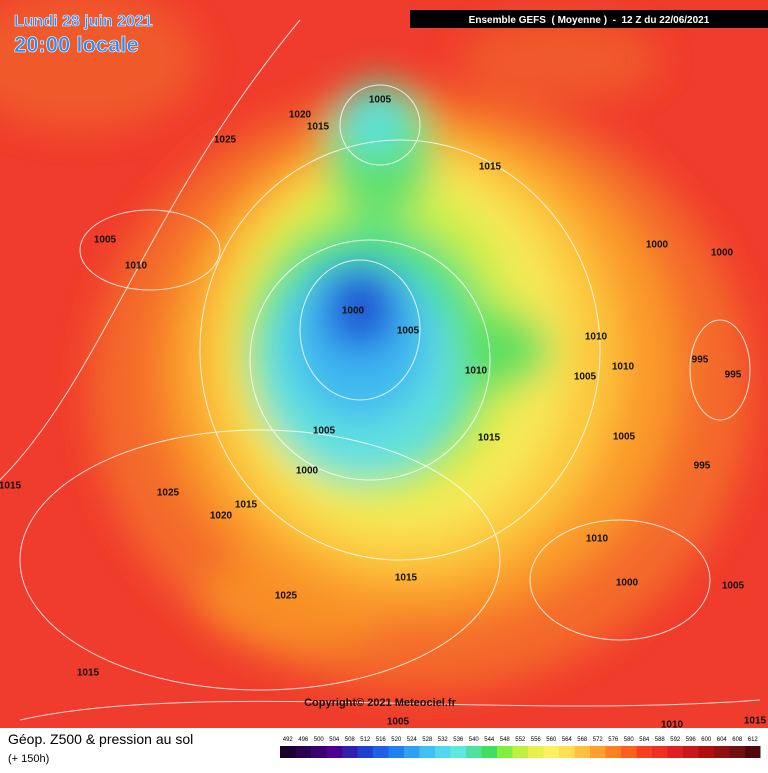 The height and width of the screenshot is (773, 768). I want to click on scale-label: 580, so click(629, 740).